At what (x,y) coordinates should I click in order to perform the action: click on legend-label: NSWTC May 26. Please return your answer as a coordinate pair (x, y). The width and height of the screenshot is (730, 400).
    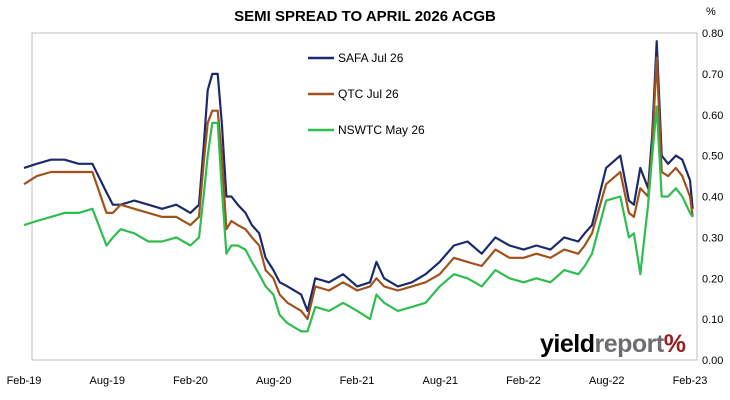
    Looking at the image, I should click on (381, 130).